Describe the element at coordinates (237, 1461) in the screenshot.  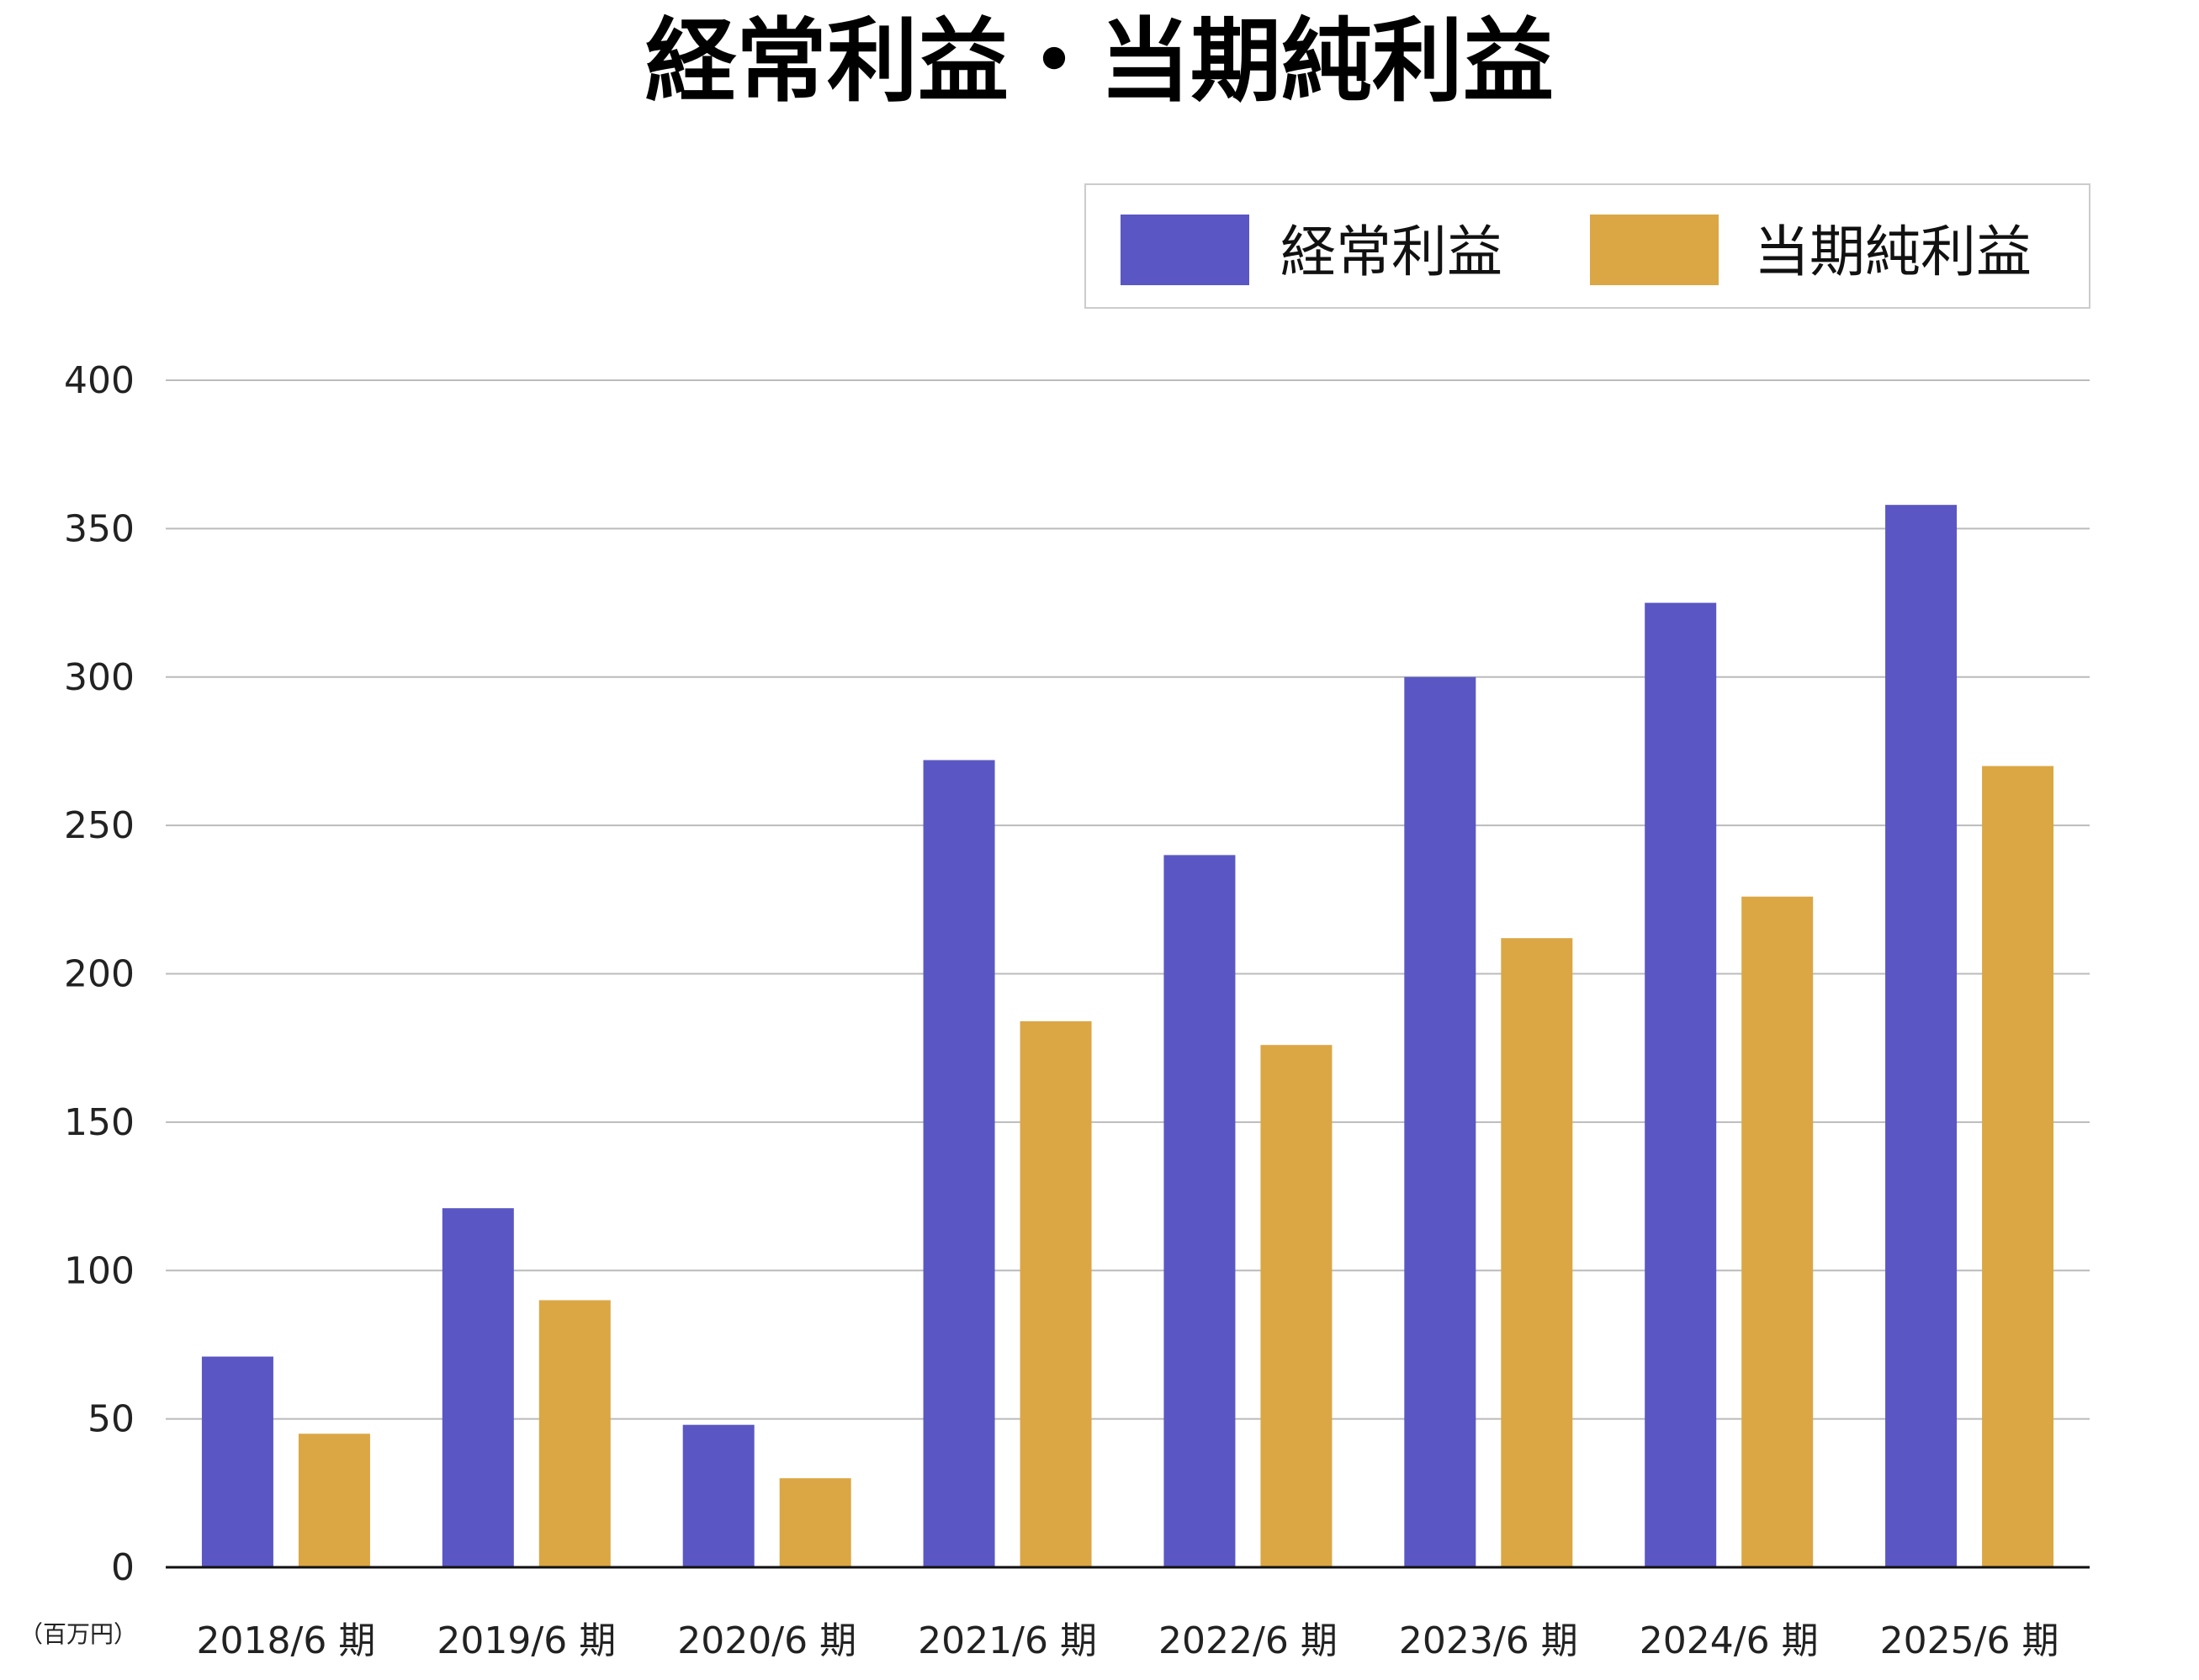
I see `bar-ordinary-profit-2018` at that location.